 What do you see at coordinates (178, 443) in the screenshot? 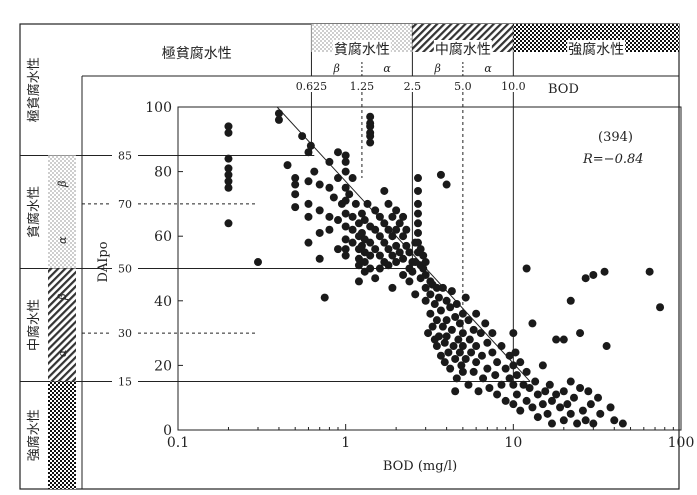
I see `x-tick-label: 0.1` at bounding box center [178, 443].